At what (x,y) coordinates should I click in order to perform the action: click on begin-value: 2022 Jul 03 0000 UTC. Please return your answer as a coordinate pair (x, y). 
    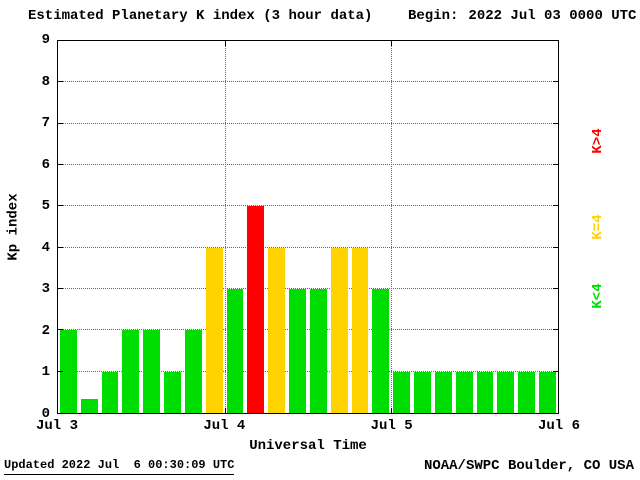
    Looking at the image, I should click on (552, 16).